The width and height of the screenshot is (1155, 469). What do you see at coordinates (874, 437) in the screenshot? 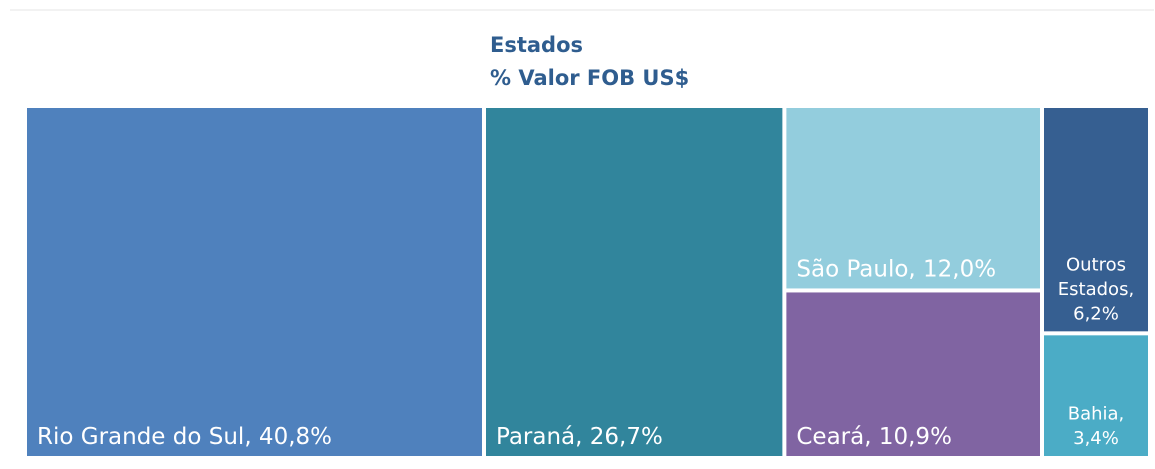
I see `cell-label: Ceará, 10,9%` at bounding box center [874, 437].